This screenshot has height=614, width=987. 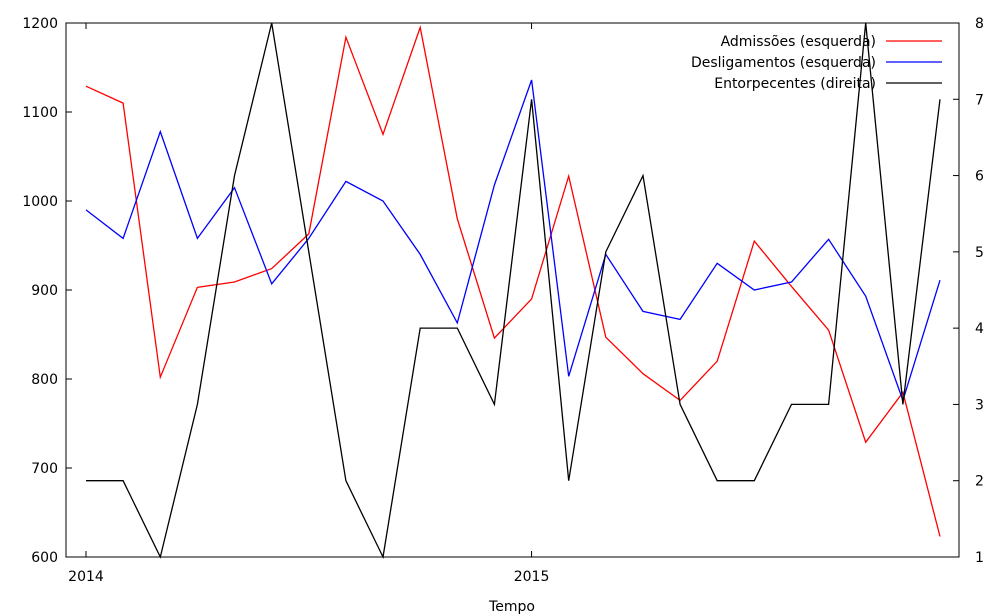 I want to click on y-right-tick-label: 2, so click(x=979, y=482).